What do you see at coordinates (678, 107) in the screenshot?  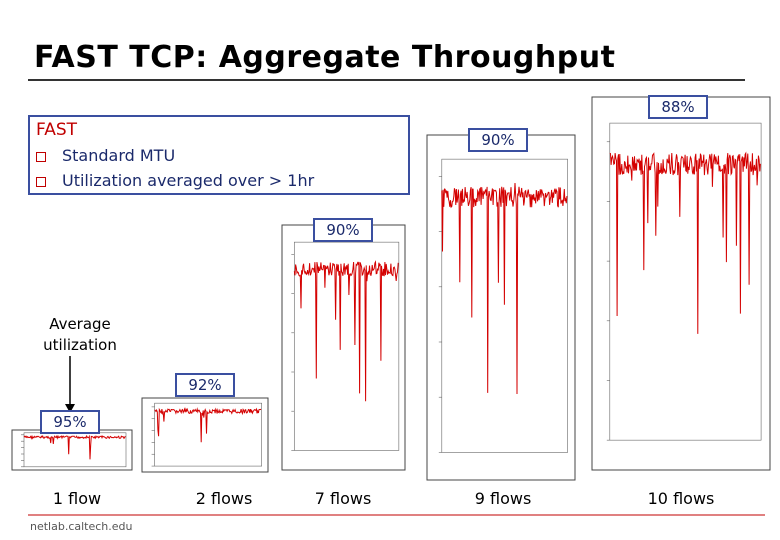 I see `utilization-label: 88%` at bounding box center [678, 107].